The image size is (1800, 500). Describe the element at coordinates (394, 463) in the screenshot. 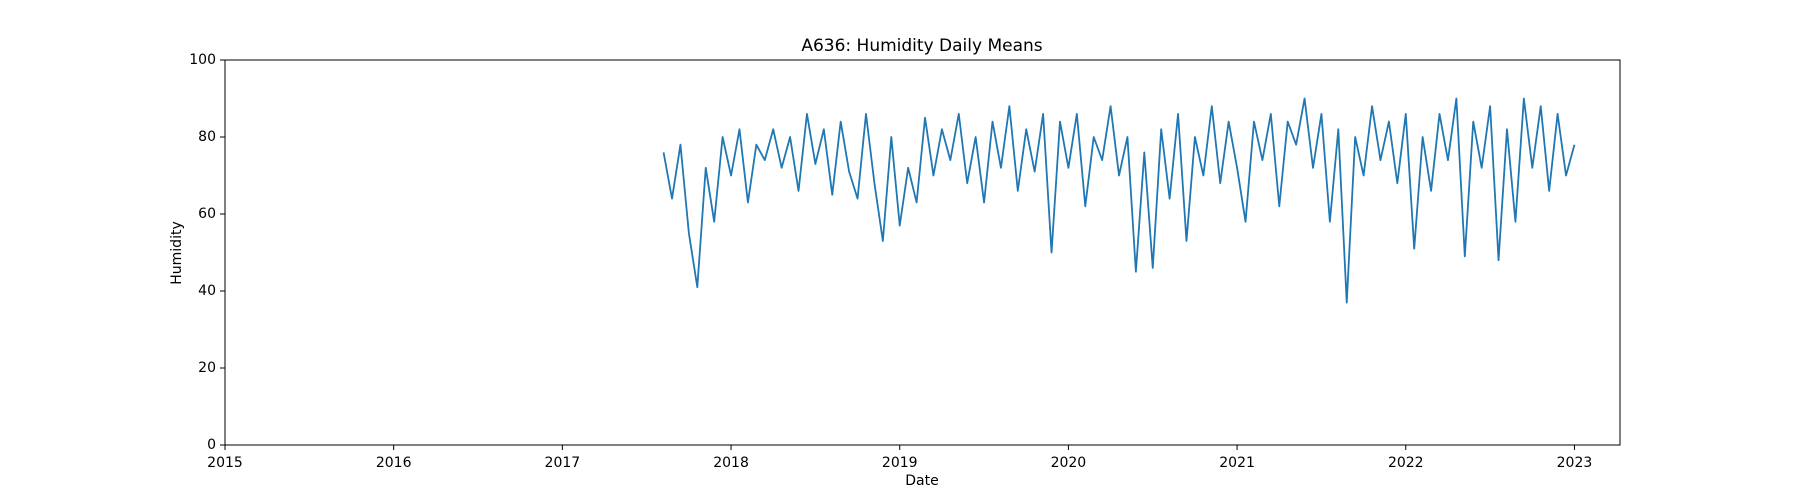

I see `x-tick-label: 2016` at that location.